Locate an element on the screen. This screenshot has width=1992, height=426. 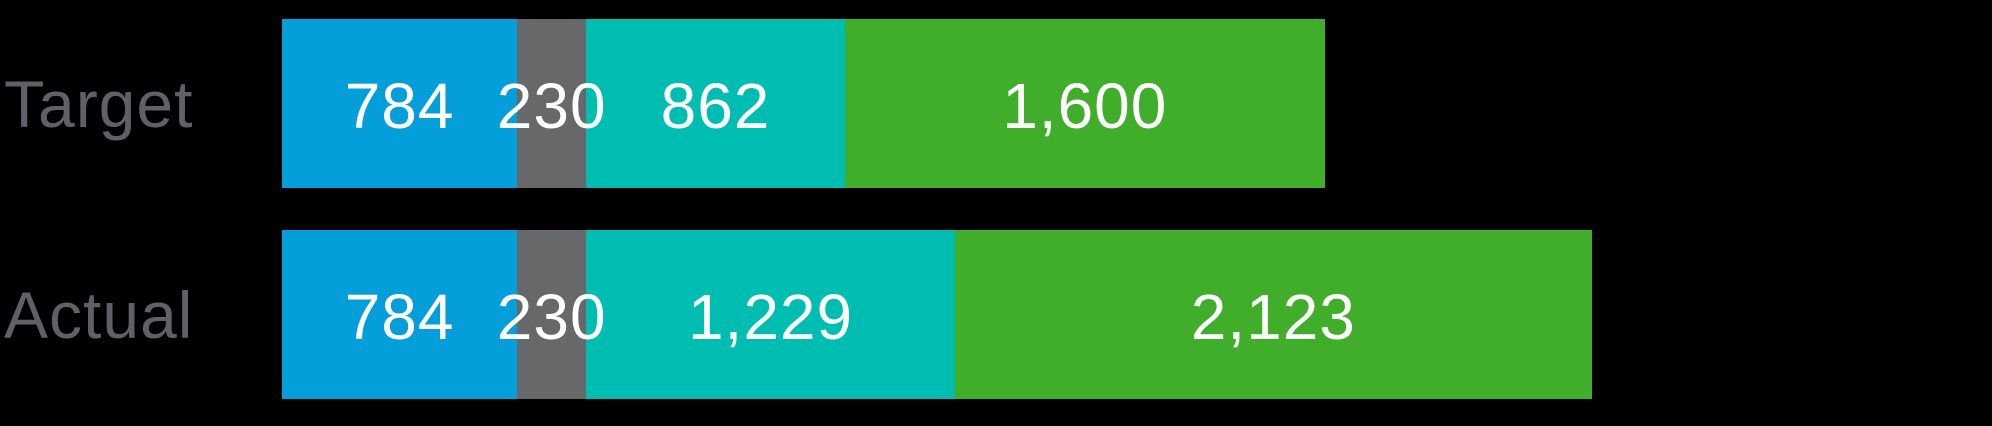
bar-segment-green: 1,600 is located at coordinates (1084, 103).